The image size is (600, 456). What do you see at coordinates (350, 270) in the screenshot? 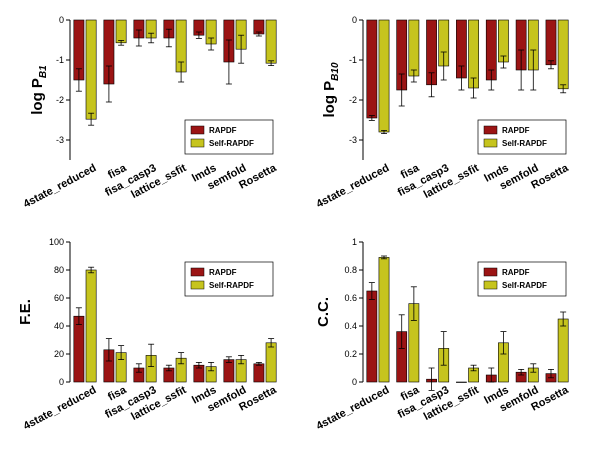
I see `y-tick-label: 0.8` at bounding box center [350, 270].